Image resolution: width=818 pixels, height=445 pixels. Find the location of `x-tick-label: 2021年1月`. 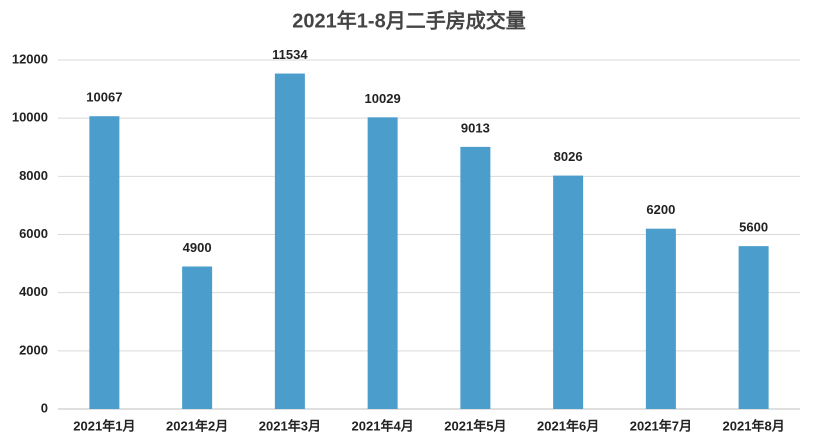

x-tick-label: 2021年1月 is located at coordinates (104, 425).